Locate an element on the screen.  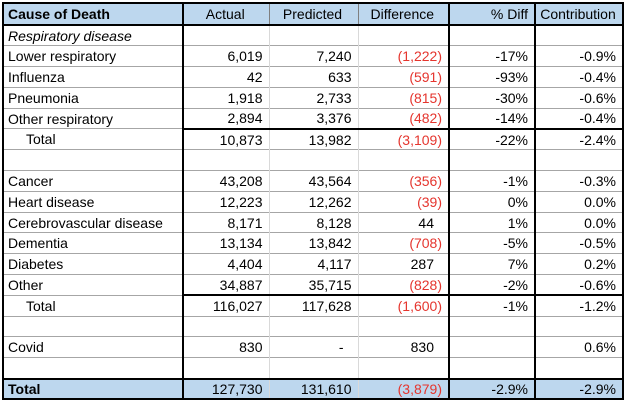
value-cell: (1,600) is located at coordinates (403, 305).